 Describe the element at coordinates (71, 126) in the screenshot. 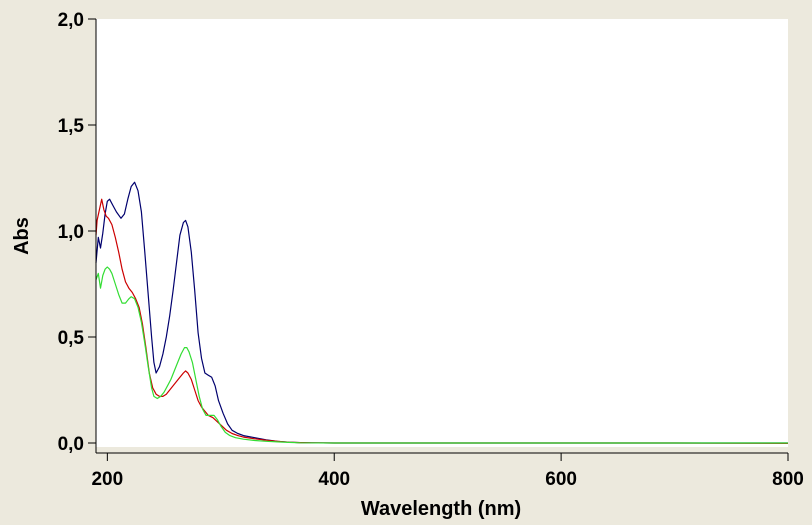

I see `y-tick-label: 1,5` at that location.